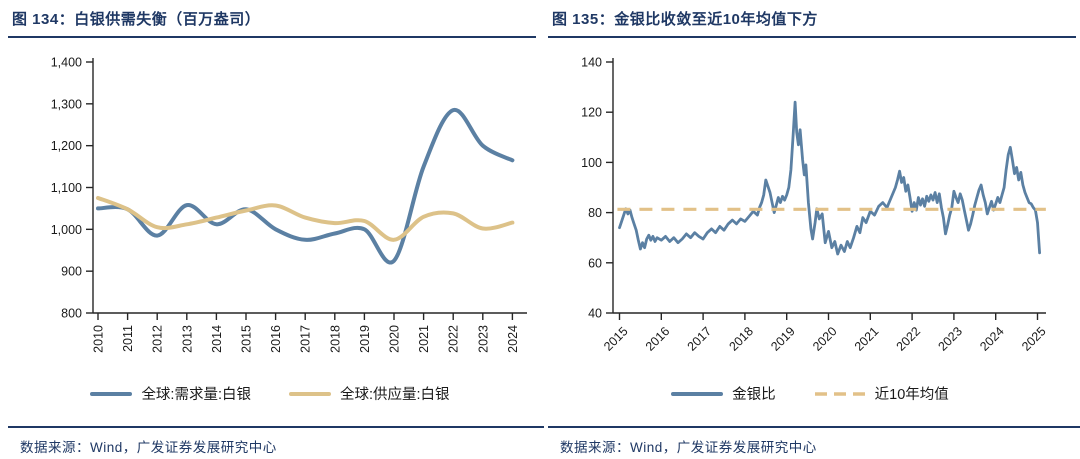 Image resolution: width=1080 pixels, height=459 pixels. Describe the element at coordinates (810, 393) in the screenshot. I see `legend-right-chart: 金银比 近10年均值` at that location.